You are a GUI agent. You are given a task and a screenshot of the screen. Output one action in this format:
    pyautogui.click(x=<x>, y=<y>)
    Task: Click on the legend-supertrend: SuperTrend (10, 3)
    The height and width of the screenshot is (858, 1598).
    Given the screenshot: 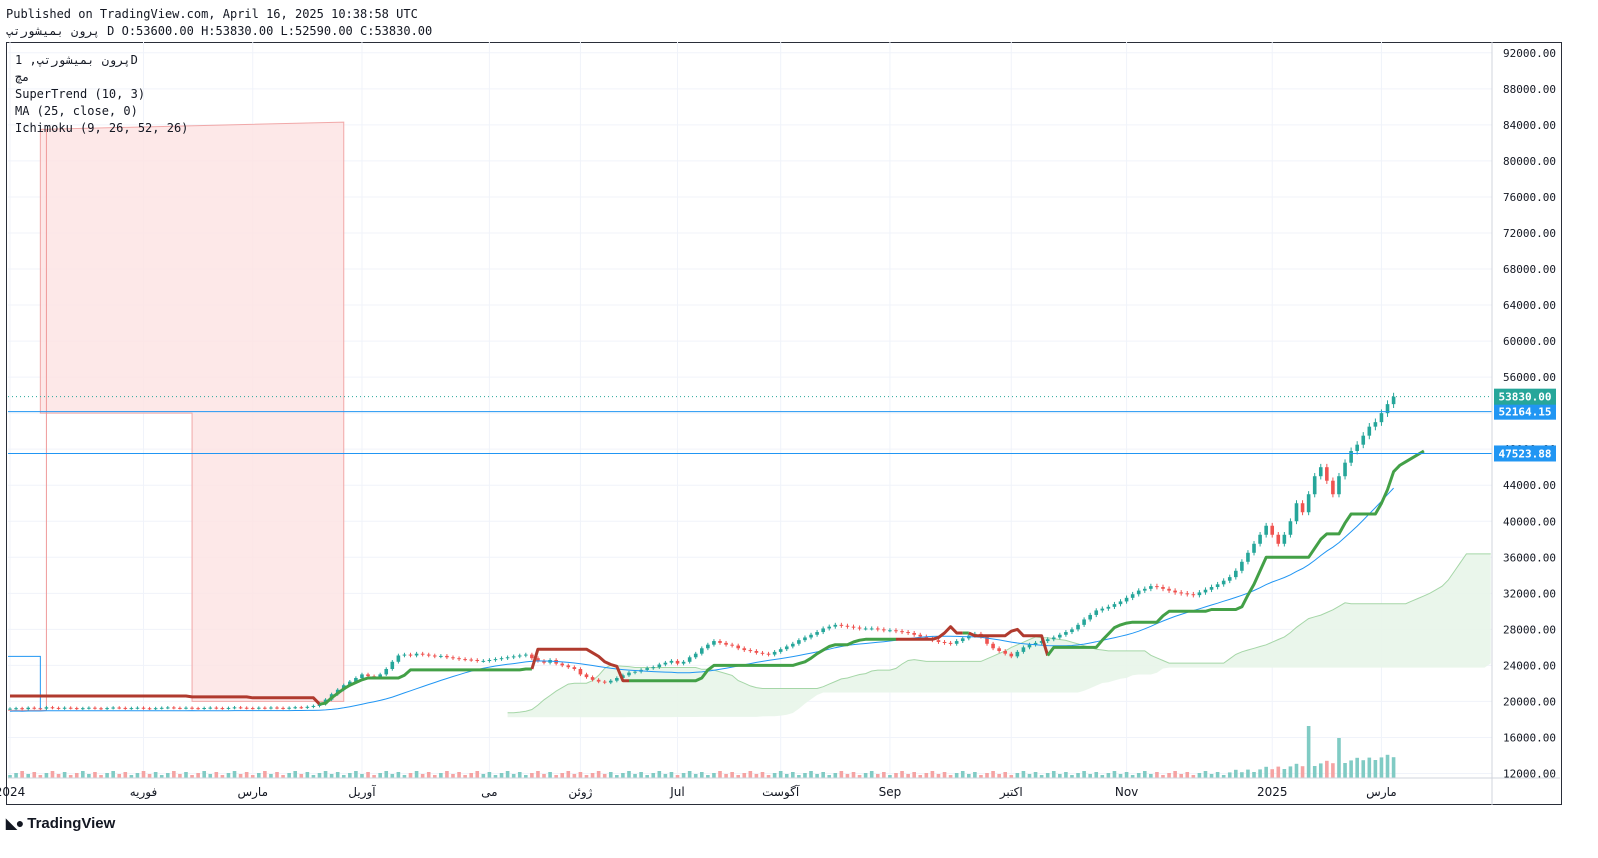 What is the action you would take?
    pyautogui.click(x=80, y=94)
    